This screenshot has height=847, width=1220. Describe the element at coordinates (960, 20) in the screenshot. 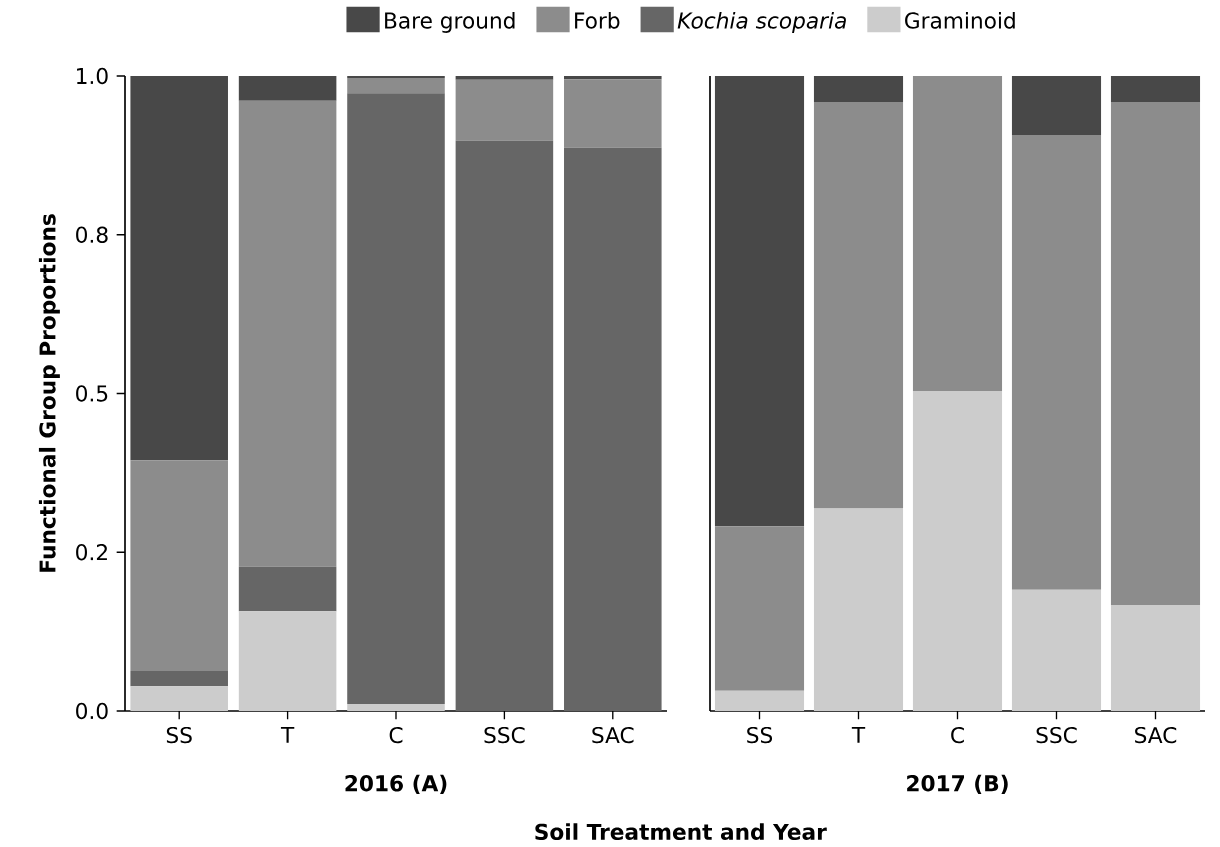

I see `legend-label: Graminoid` at that location.